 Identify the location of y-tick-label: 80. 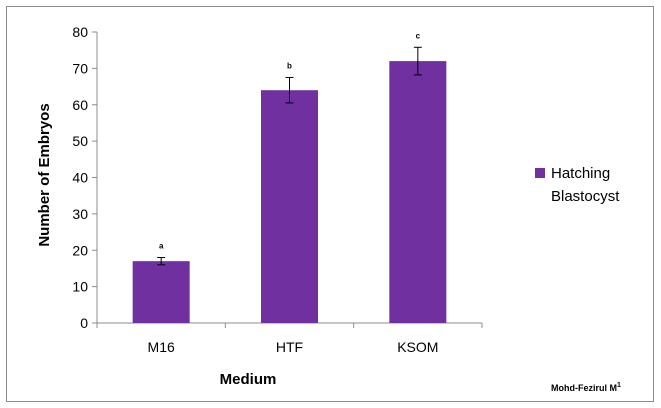
(80, 32).